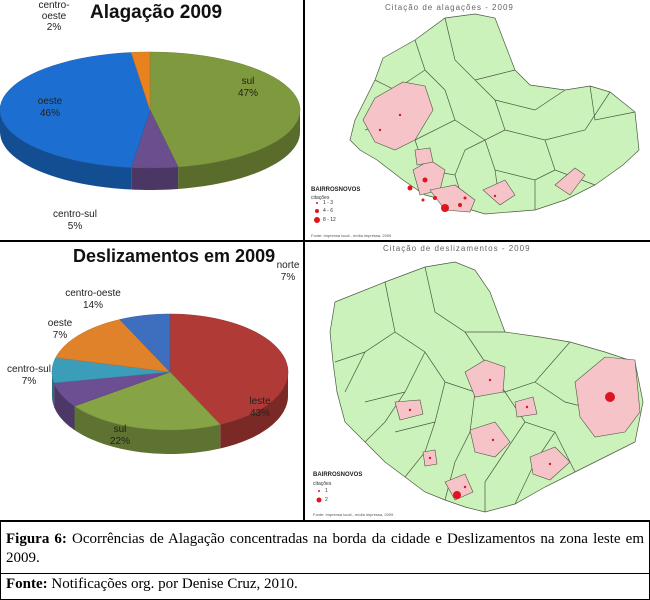 The width and height of the screenshot is (650, 600). I want to click on label-oeste-2: oeste 7%, so click(60, 330).